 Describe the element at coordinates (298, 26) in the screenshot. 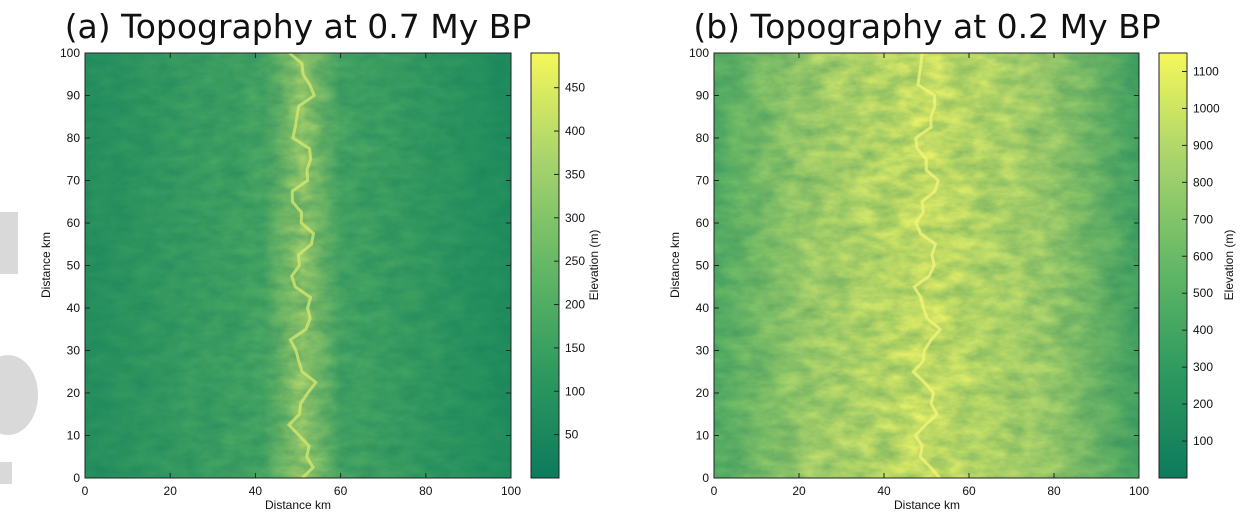

I see `chart-title: (a) Topography at 0.7 My BP` at that location.